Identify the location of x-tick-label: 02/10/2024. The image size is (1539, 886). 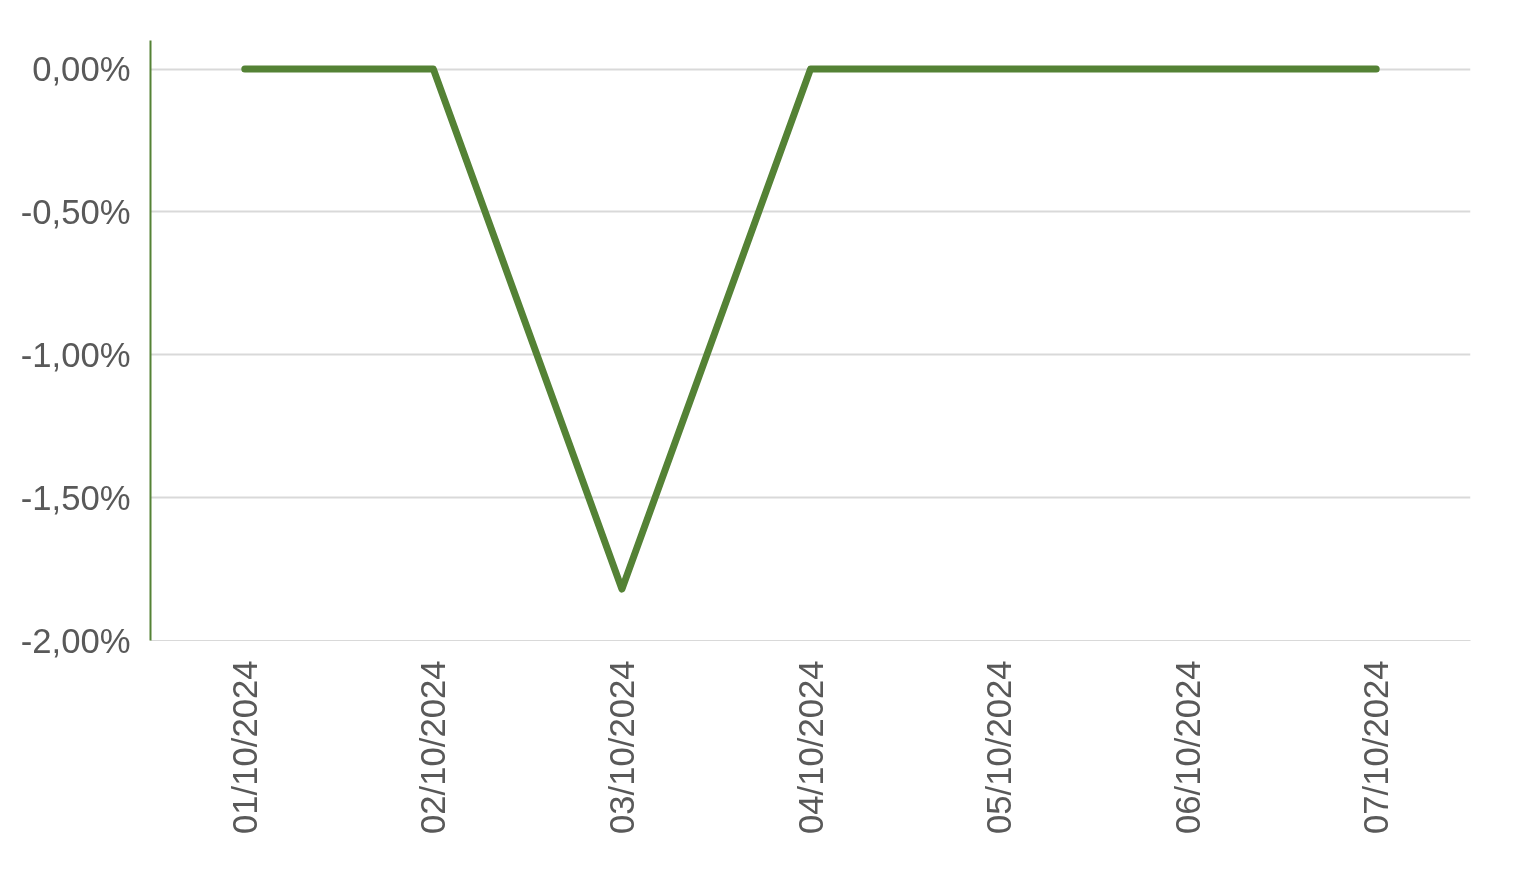
(433, 747).